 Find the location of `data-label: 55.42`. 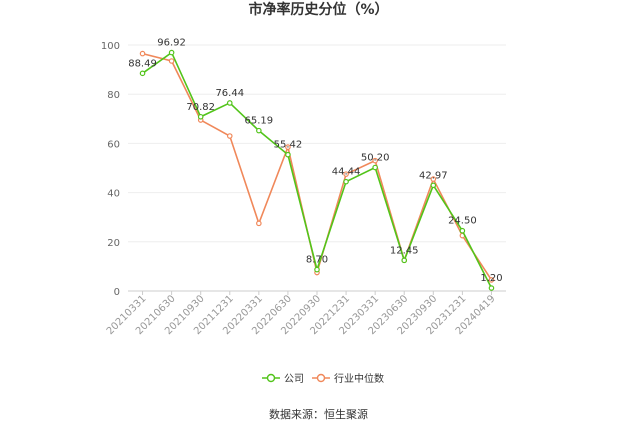

data-label: 55.42 is located at coordinates (288, 145).